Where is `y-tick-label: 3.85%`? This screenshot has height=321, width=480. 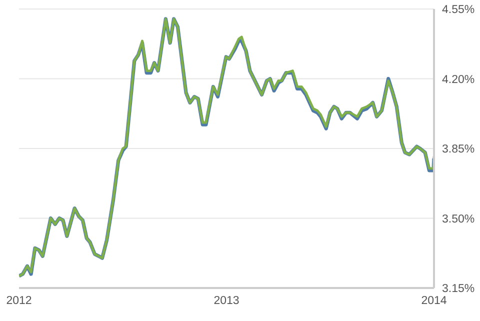 y-tick-label: 3.85% is located at coordinates (458, 150).